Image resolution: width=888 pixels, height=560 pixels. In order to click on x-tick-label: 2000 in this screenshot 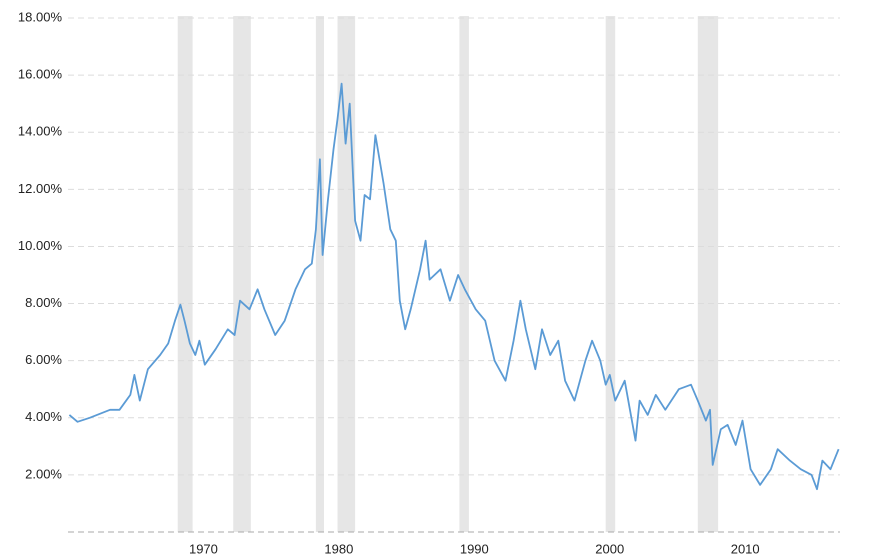, I will do `click(609, 548)`.